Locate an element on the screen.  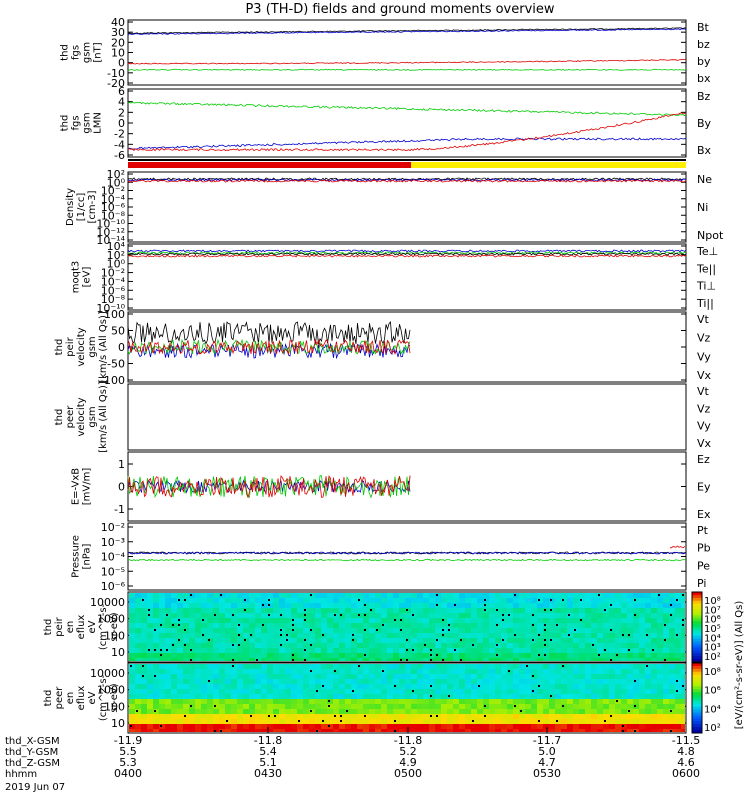
x-tick-label: 4.6 is located at coordinates (686, 762).